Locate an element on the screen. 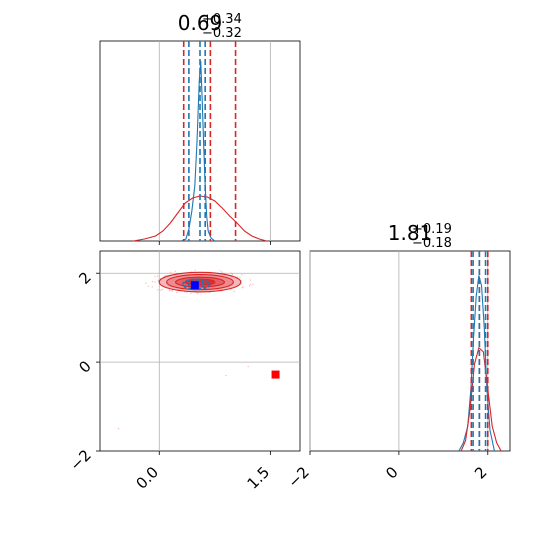 The height and width of the screenshot is (550, 550). panel-title-minus: −0.32 is located at coordinates (222, 33).